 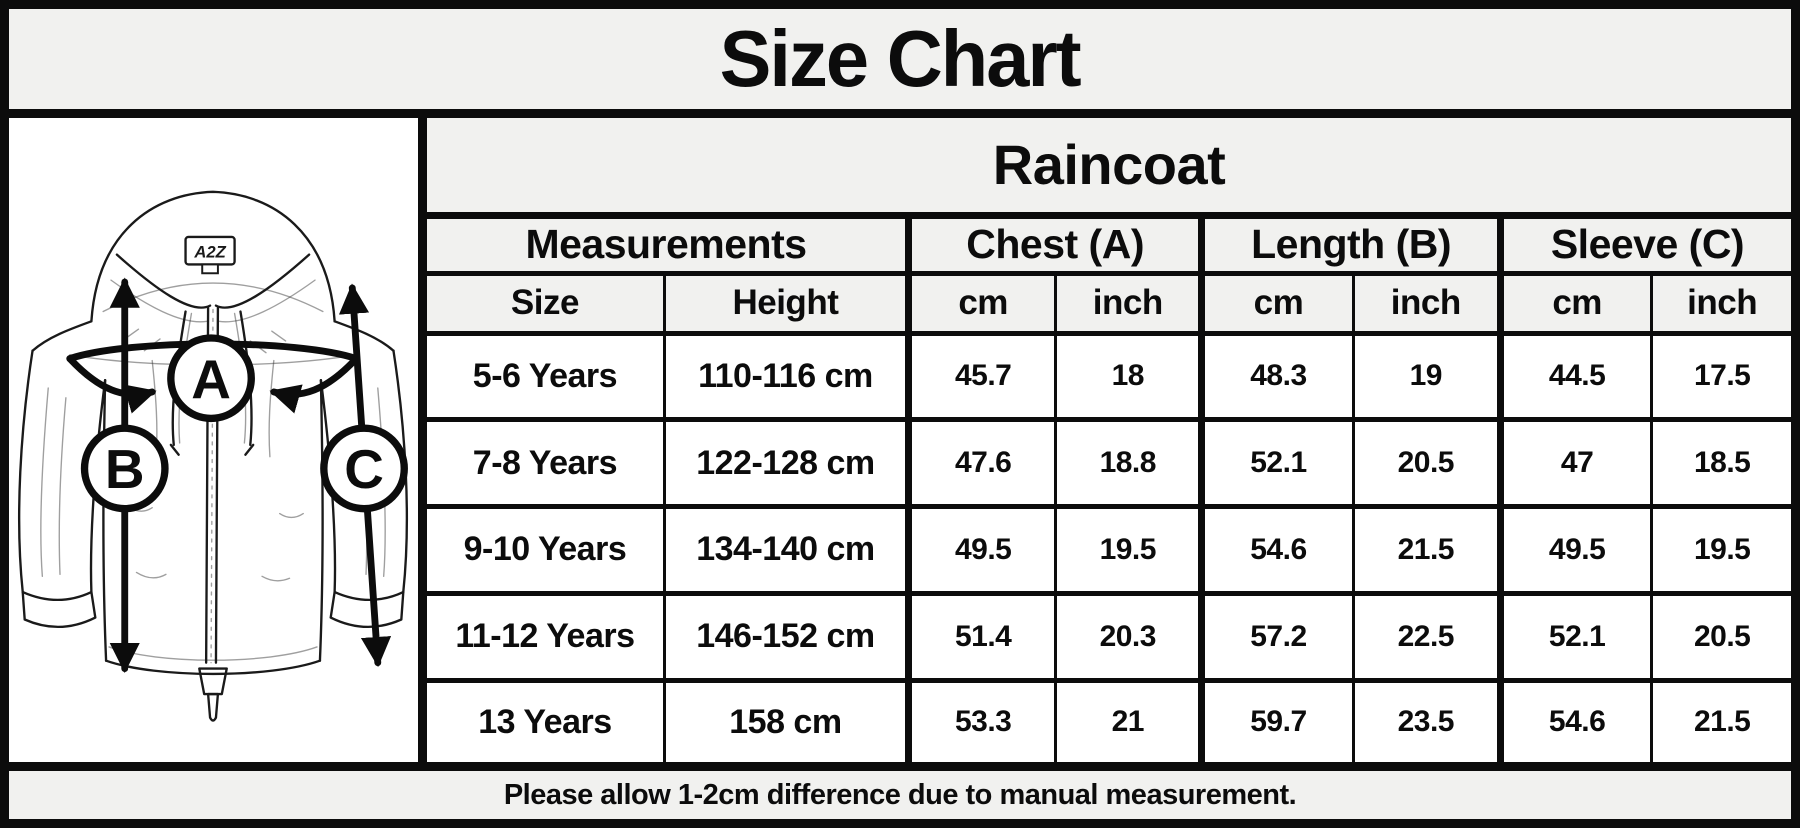 What do you see at coordinates (1129, 464) in the screenshot?
I see `cell-chest-inch: 18.8` at bounding box center [1129, 464].